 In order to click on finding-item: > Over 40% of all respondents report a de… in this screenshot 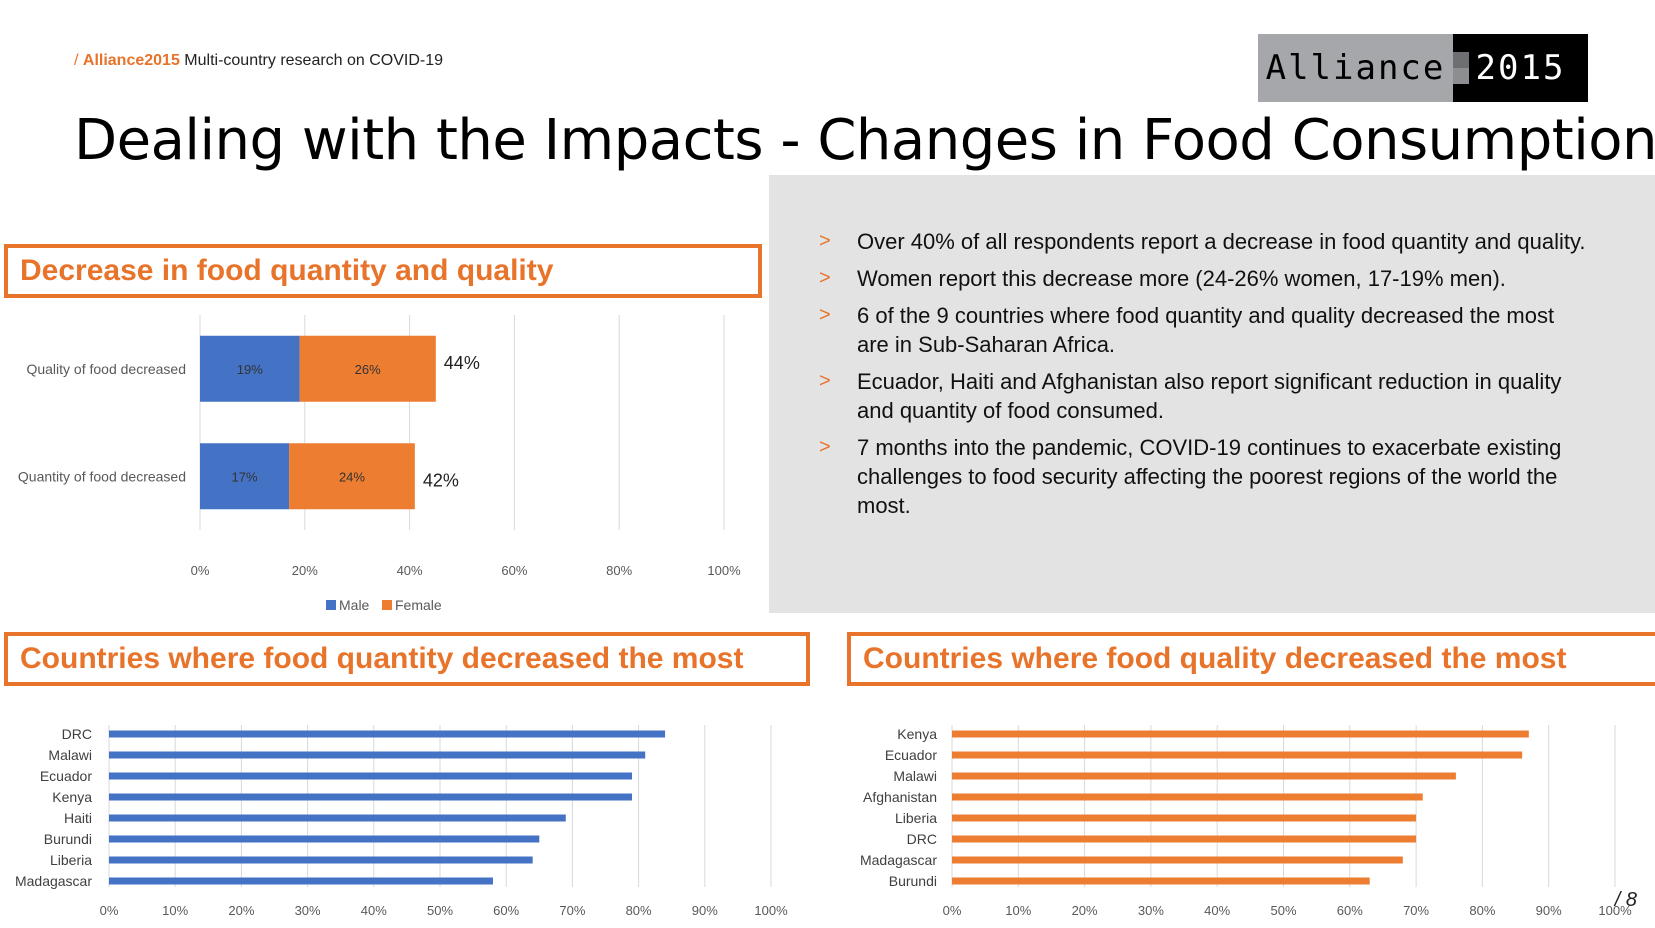, I will do `click(1204, 241)`.